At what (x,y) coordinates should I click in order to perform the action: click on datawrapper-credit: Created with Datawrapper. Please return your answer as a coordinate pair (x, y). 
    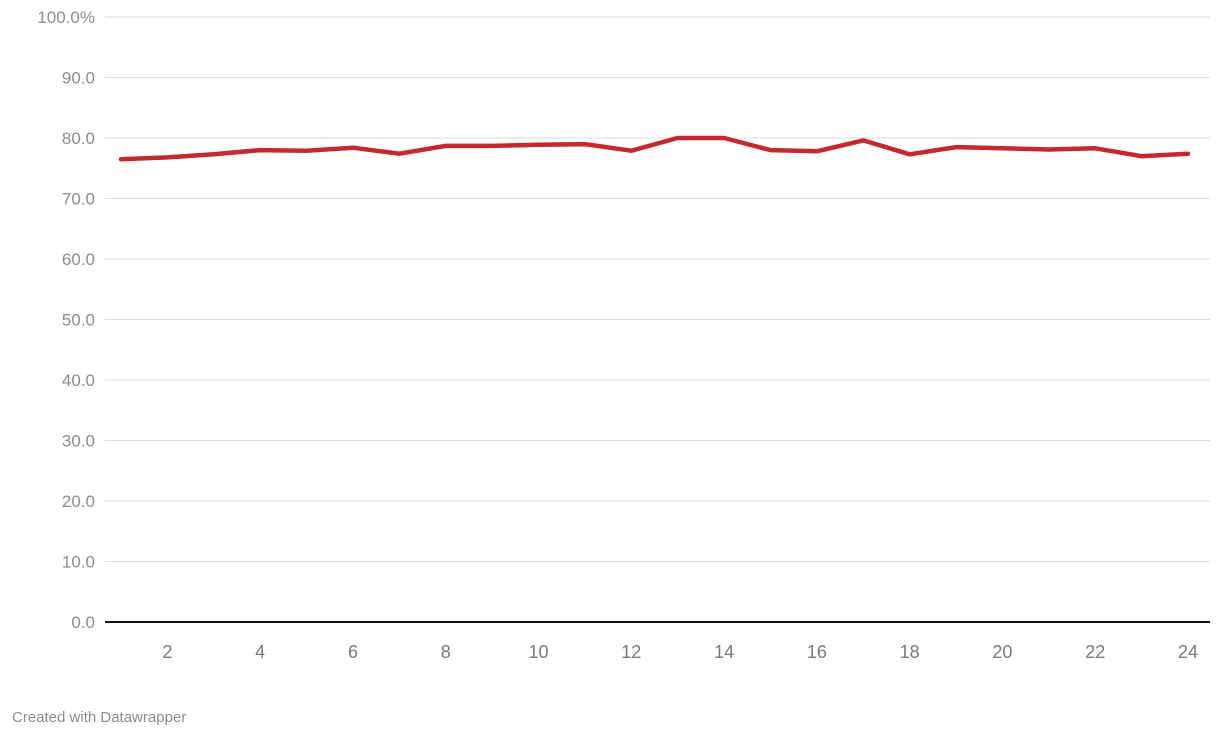
    Looking at the image, I should click on (99, 717).